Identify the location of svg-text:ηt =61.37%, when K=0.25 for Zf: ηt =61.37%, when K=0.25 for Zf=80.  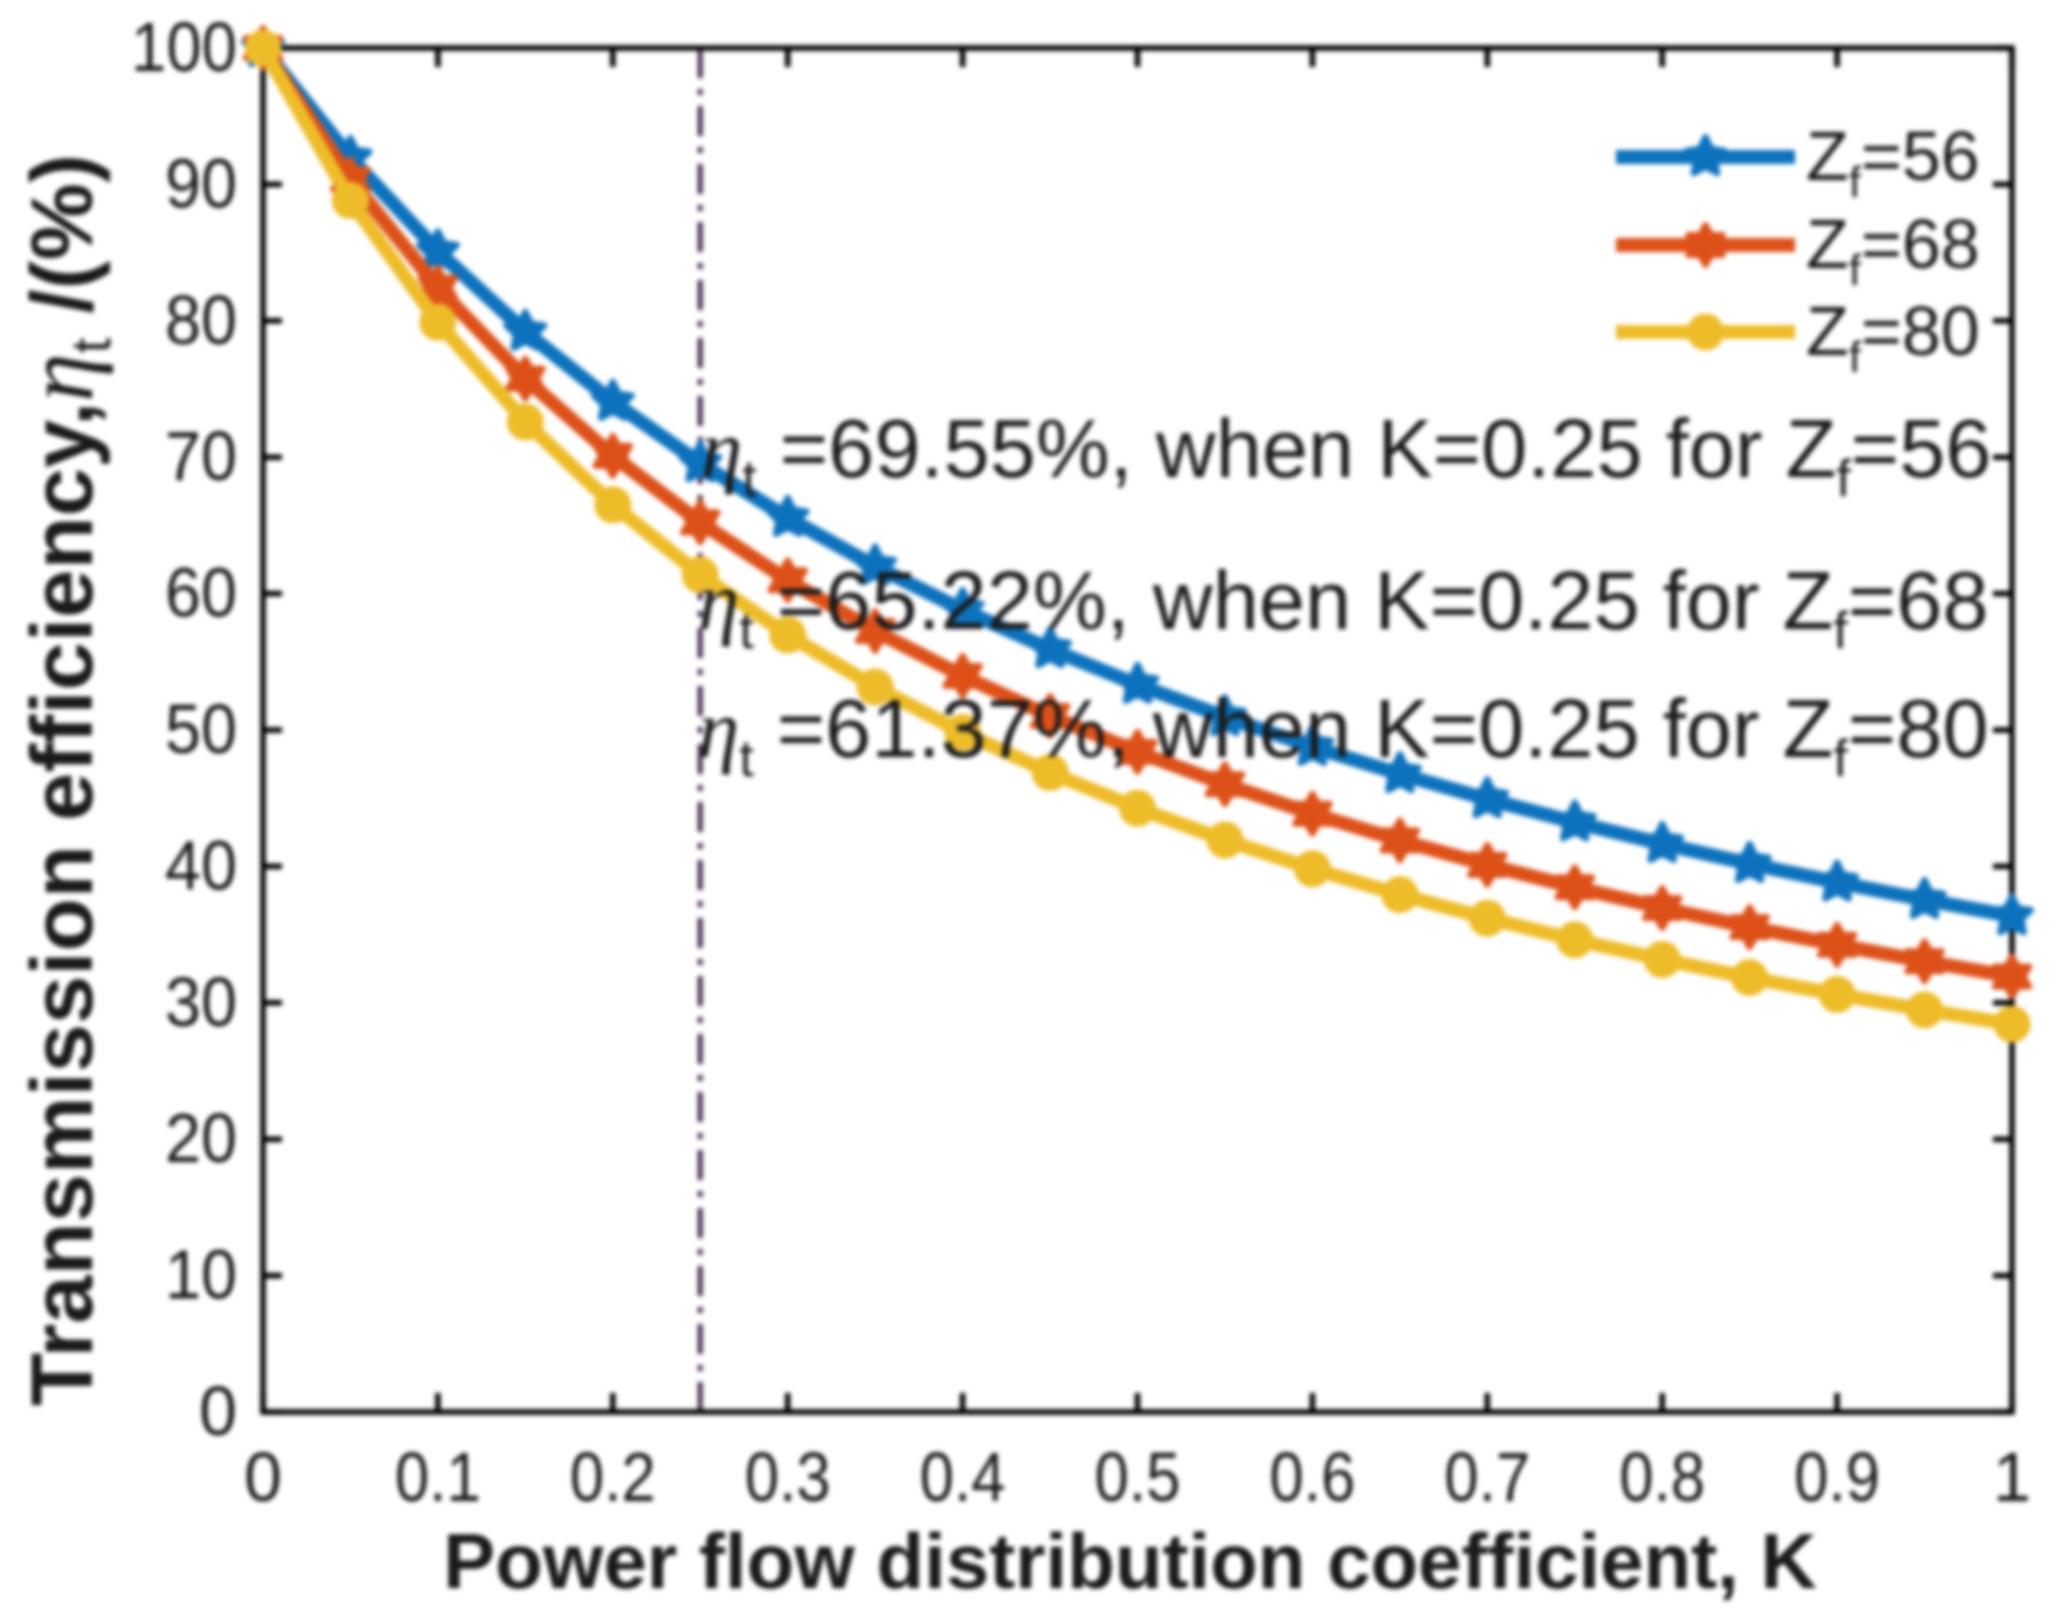
(1343, 735).